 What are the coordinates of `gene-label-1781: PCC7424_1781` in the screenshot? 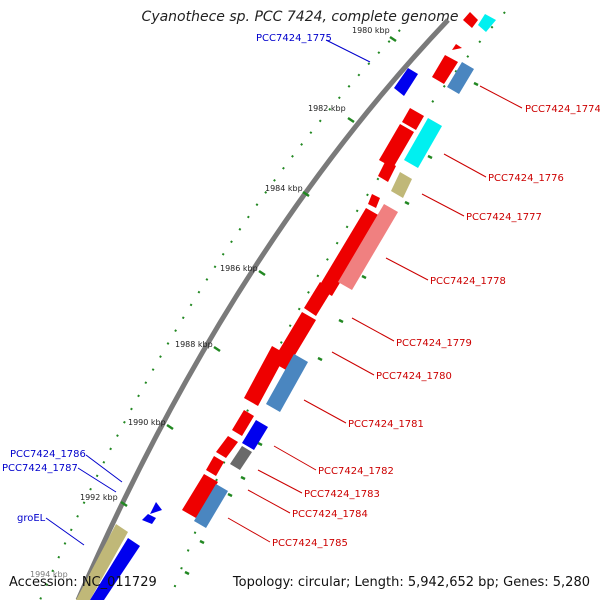 It's located at (386, 424).